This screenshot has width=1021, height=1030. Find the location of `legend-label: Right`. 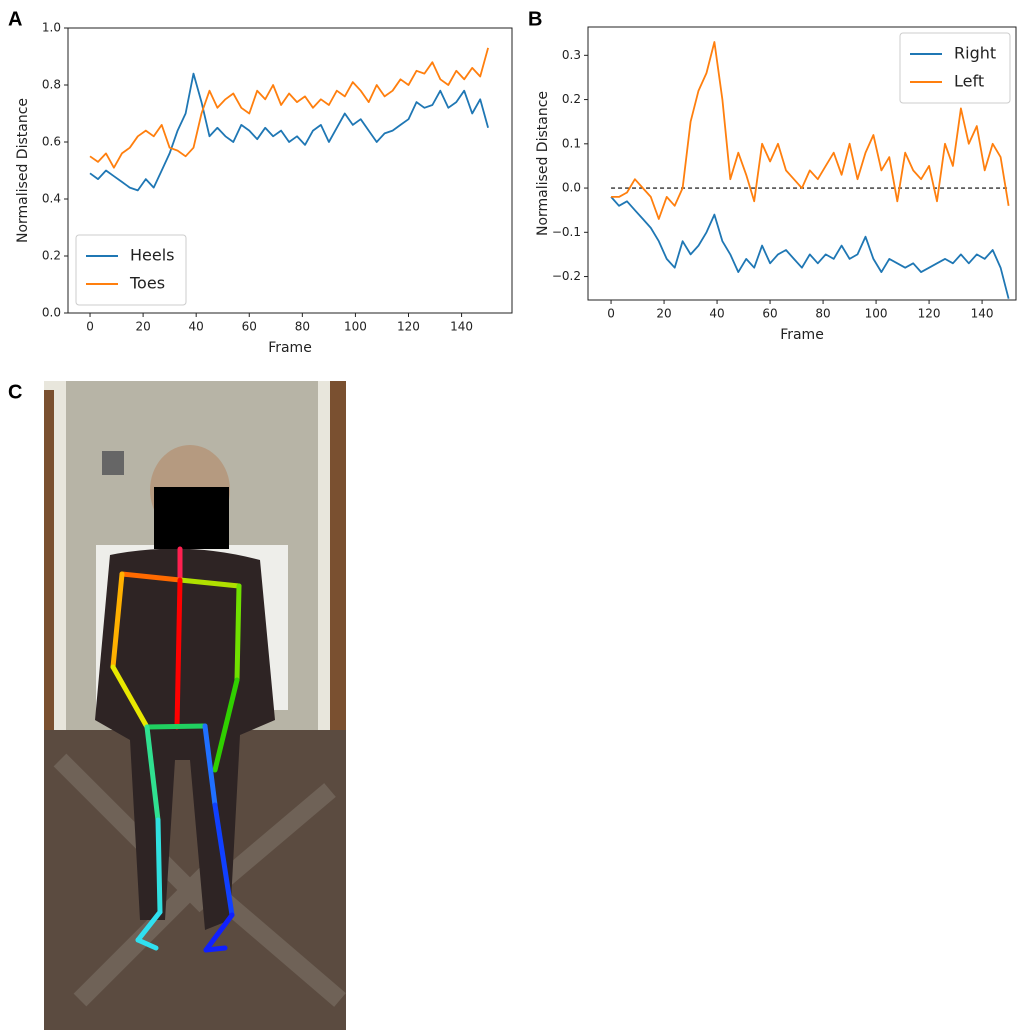

legend-label: Right is located at coordinates (975, 53).